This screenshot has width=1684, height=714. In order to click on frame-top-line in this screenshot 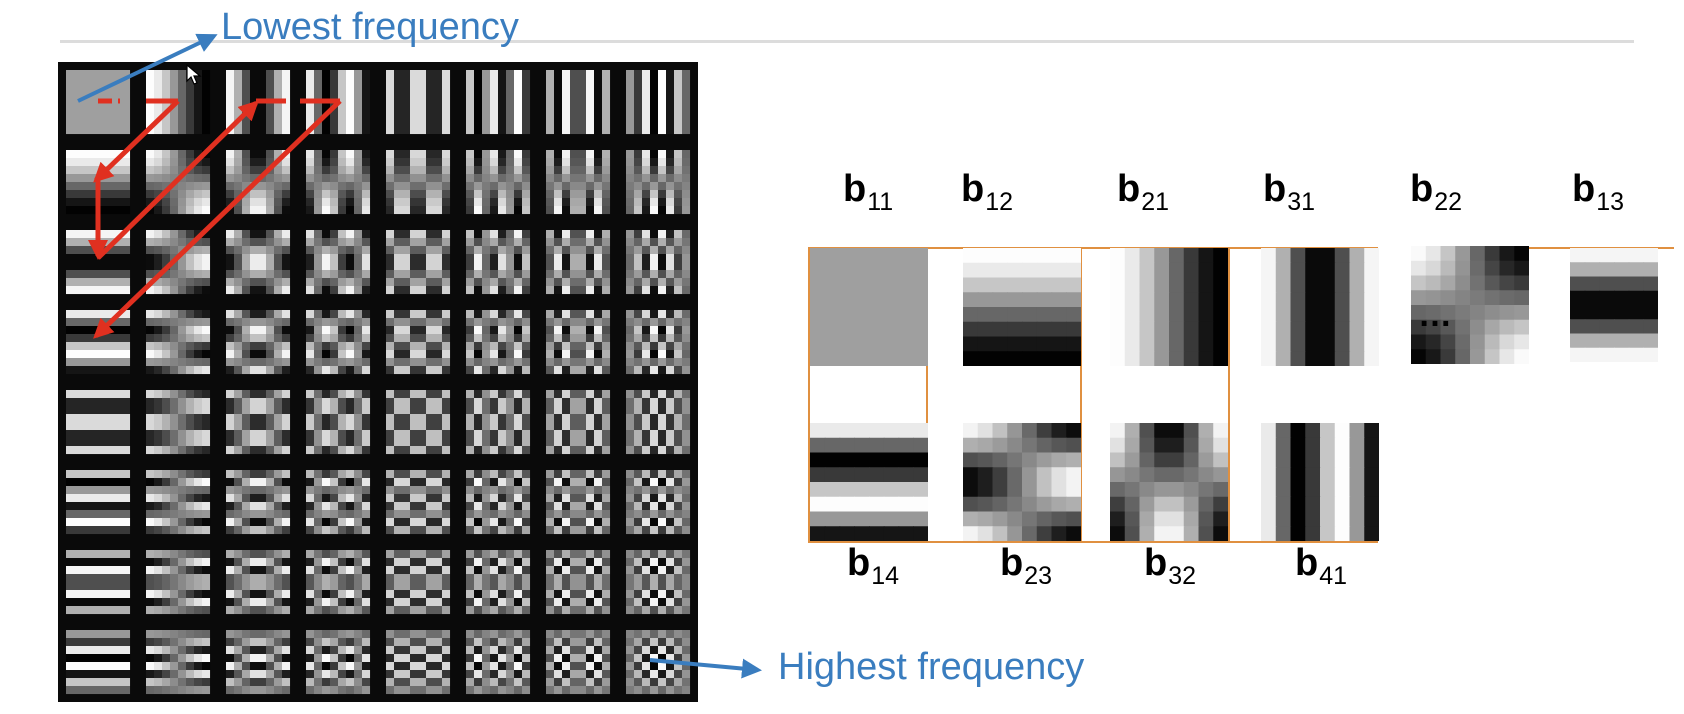, I will do `click(1093, 248)`.